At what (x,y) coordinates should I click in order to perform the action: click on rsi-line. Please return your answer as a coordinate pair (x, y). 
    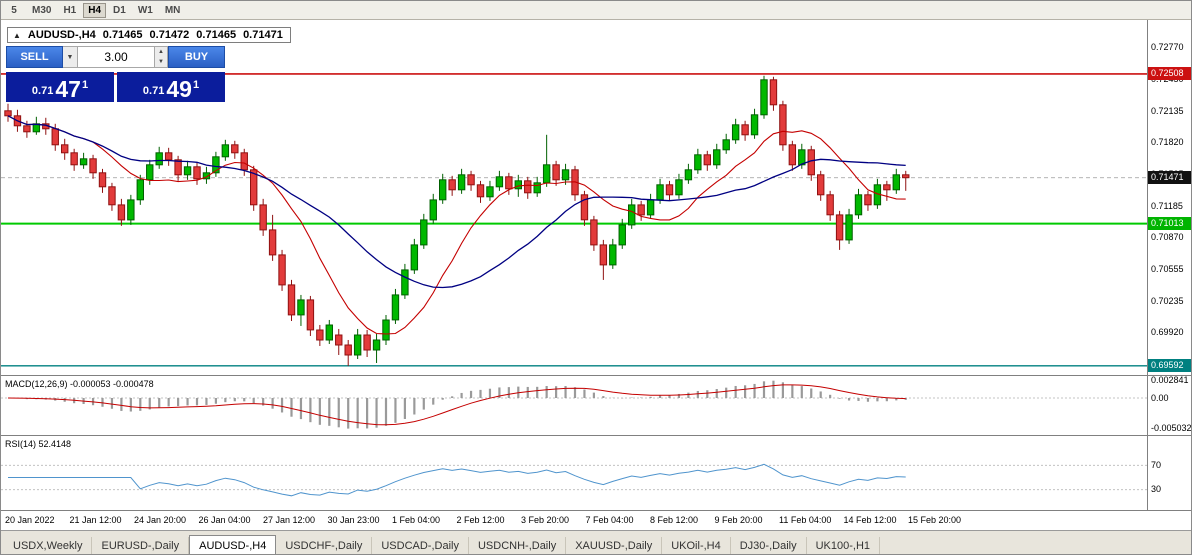
    Looking at the image, I should click on (457, 480).